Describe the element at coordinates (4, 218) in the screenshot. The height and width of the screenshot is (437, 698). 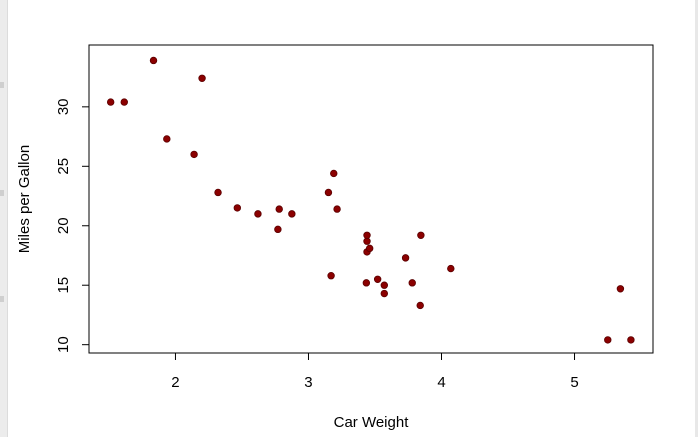
I see `left-panel-edge` at that location.